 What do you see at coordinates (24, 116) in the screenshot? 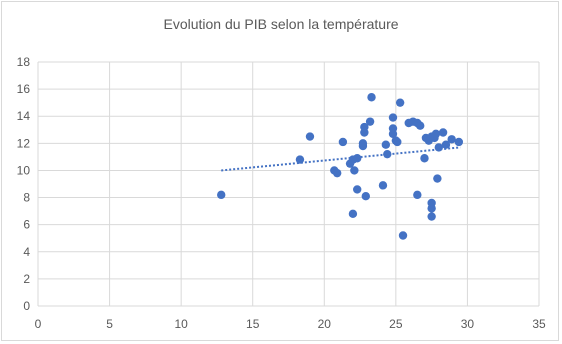
I see `y-tick-label: 14` at bounding box center [24, 116].